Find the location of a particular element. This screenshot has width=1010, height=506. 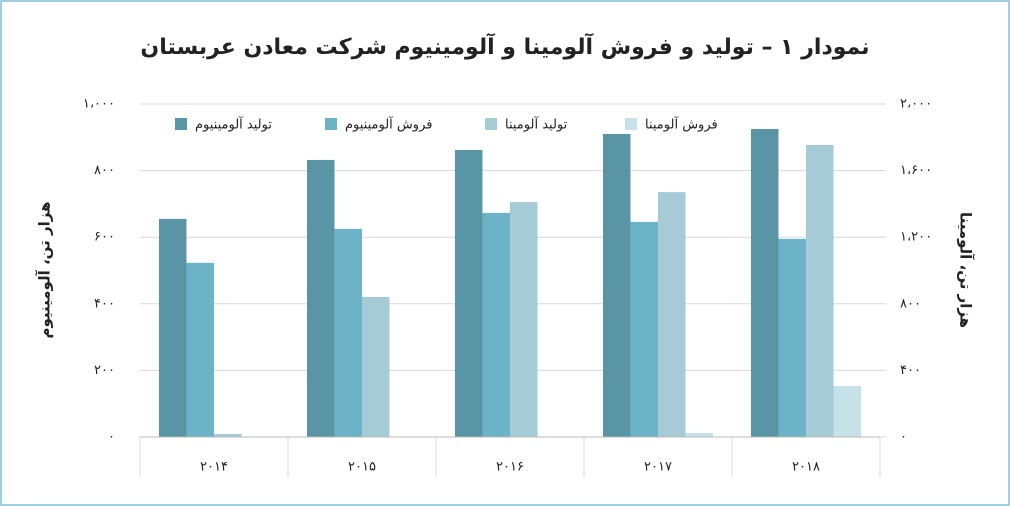

y2-tick-label: ۲،۰۰۰ is located at coordinates (916, 104).